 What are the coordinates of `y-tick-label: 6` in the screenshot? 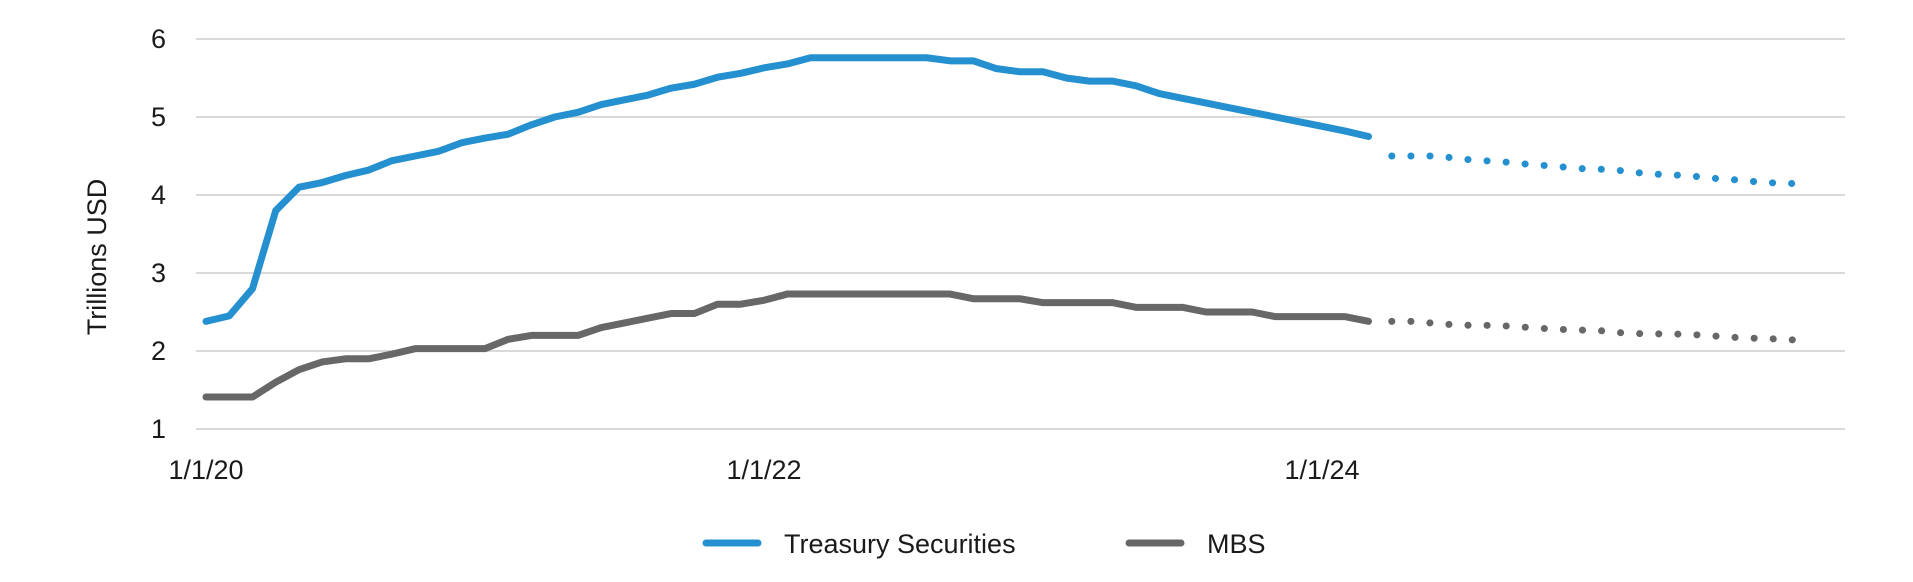 It's located at (158, 39).